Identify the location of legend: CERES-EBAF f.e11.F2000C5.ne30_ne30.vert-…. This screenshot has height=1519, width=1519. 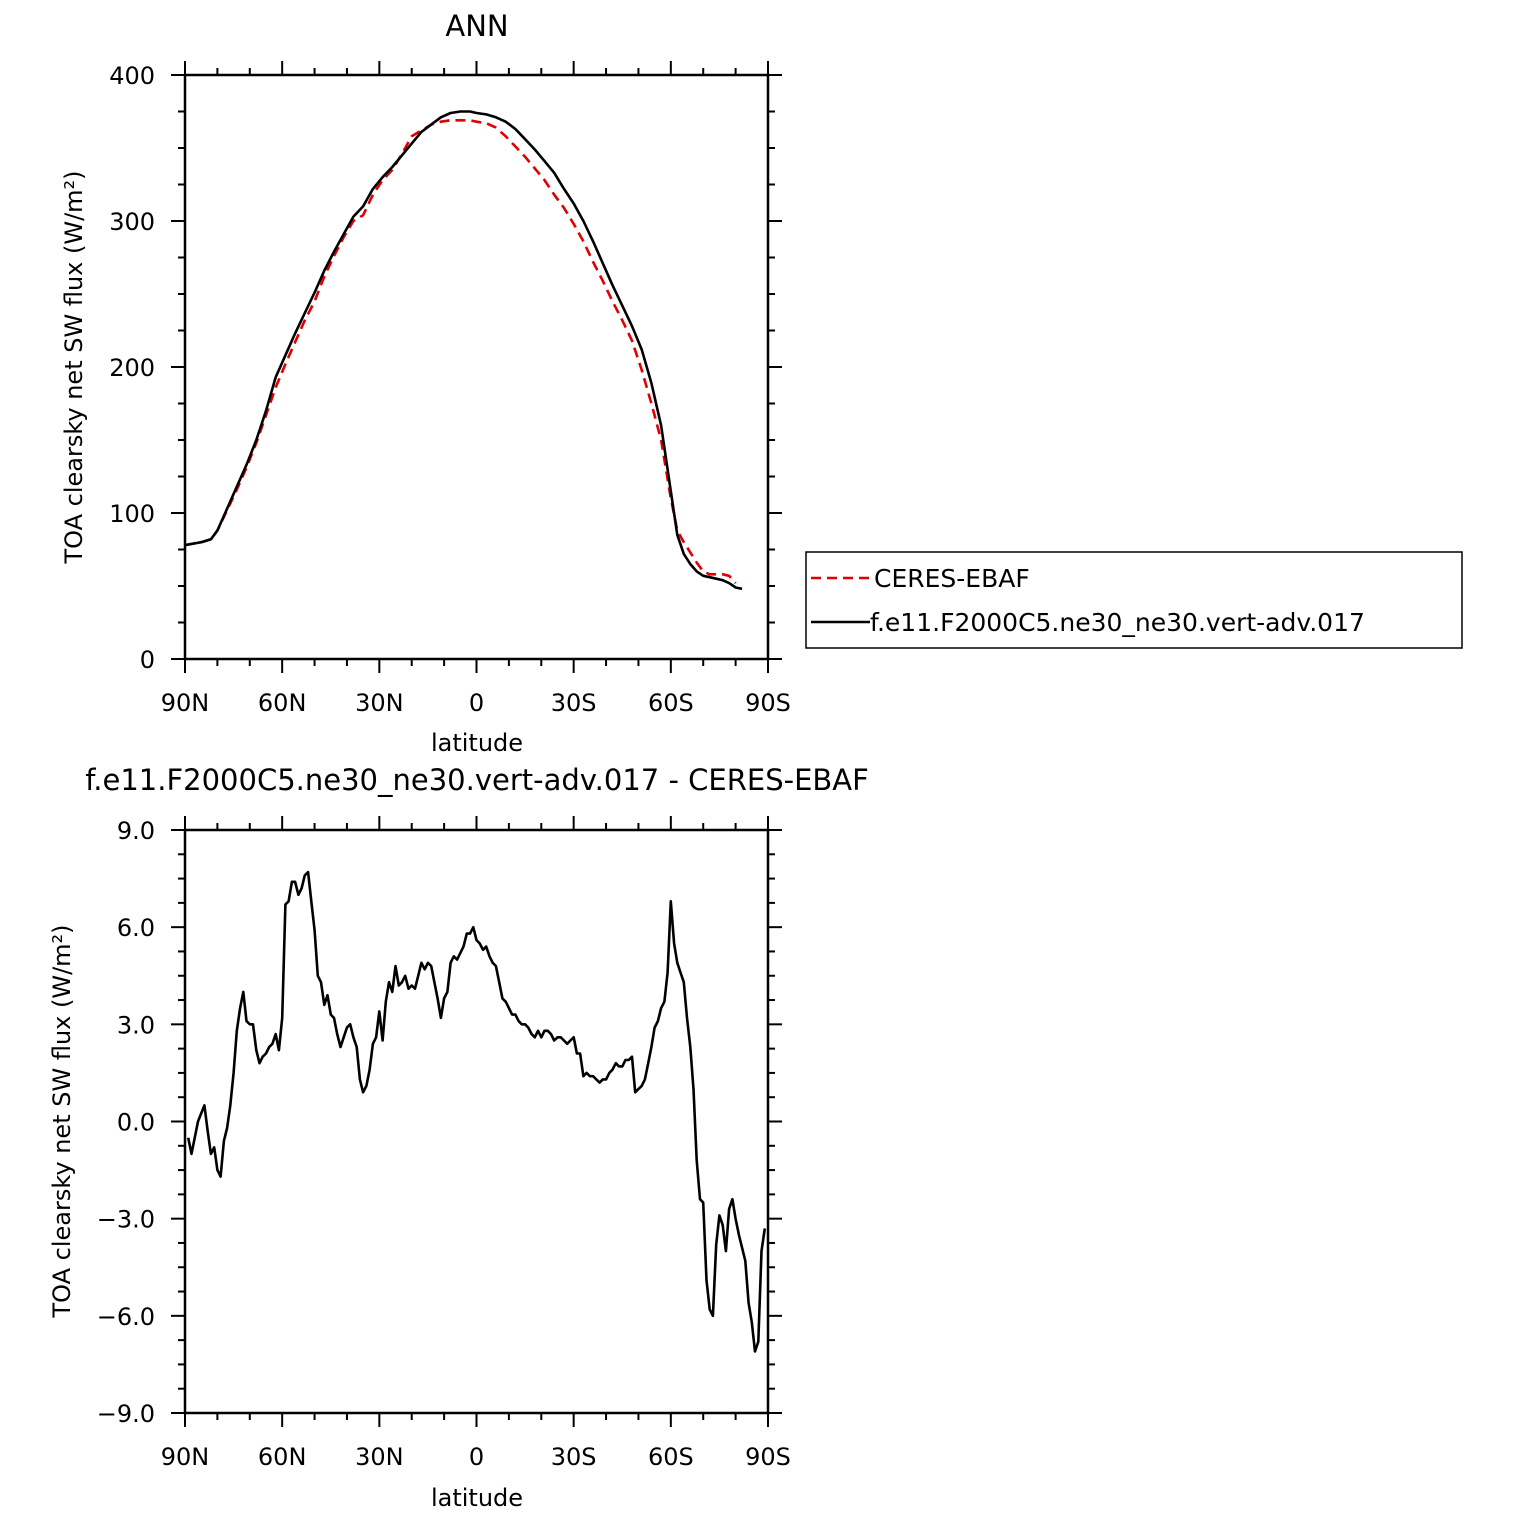
(1134, 600).